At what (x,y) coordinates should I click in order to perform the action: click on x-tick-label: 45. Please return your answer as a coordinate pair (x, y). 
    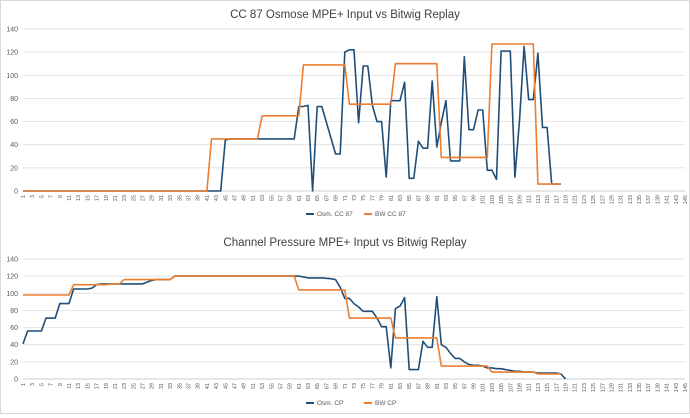
    Looking at the image, I should click on (226, 386).